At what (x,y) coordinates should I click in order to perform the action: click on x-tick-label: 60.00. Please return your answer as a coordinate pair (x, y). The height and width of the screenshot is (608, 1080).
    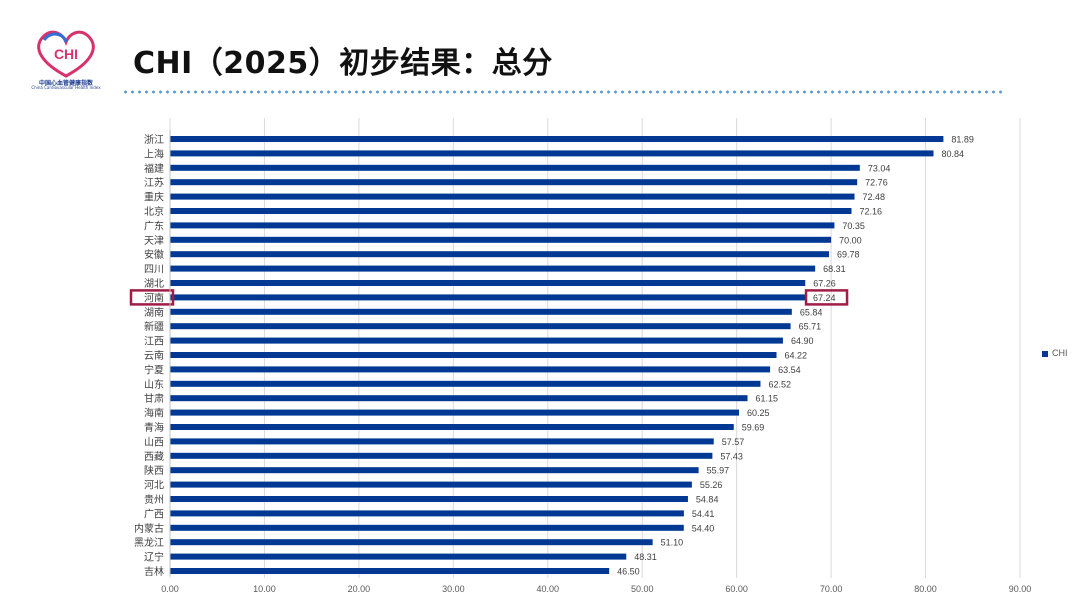
    Looking at the image, I should click on (736, 589).